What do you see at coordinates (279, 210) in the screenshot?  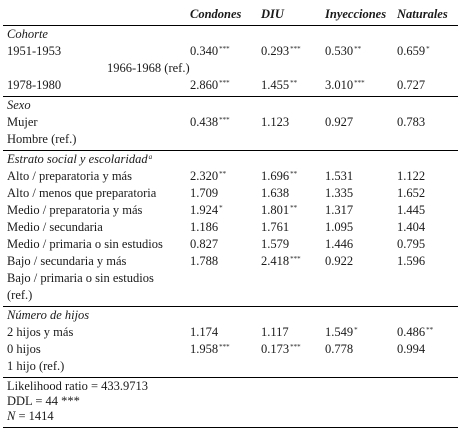 I see `odds-ratio-cell: 1.801**` at bounding box center [279, 210].